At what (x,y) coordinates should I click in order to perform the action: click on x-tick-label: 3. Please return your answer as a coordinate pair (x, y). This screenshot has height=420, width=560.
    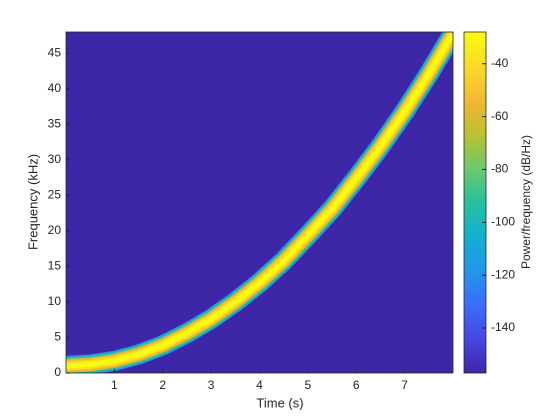
    Looking at the image, I should click on (211, 385).